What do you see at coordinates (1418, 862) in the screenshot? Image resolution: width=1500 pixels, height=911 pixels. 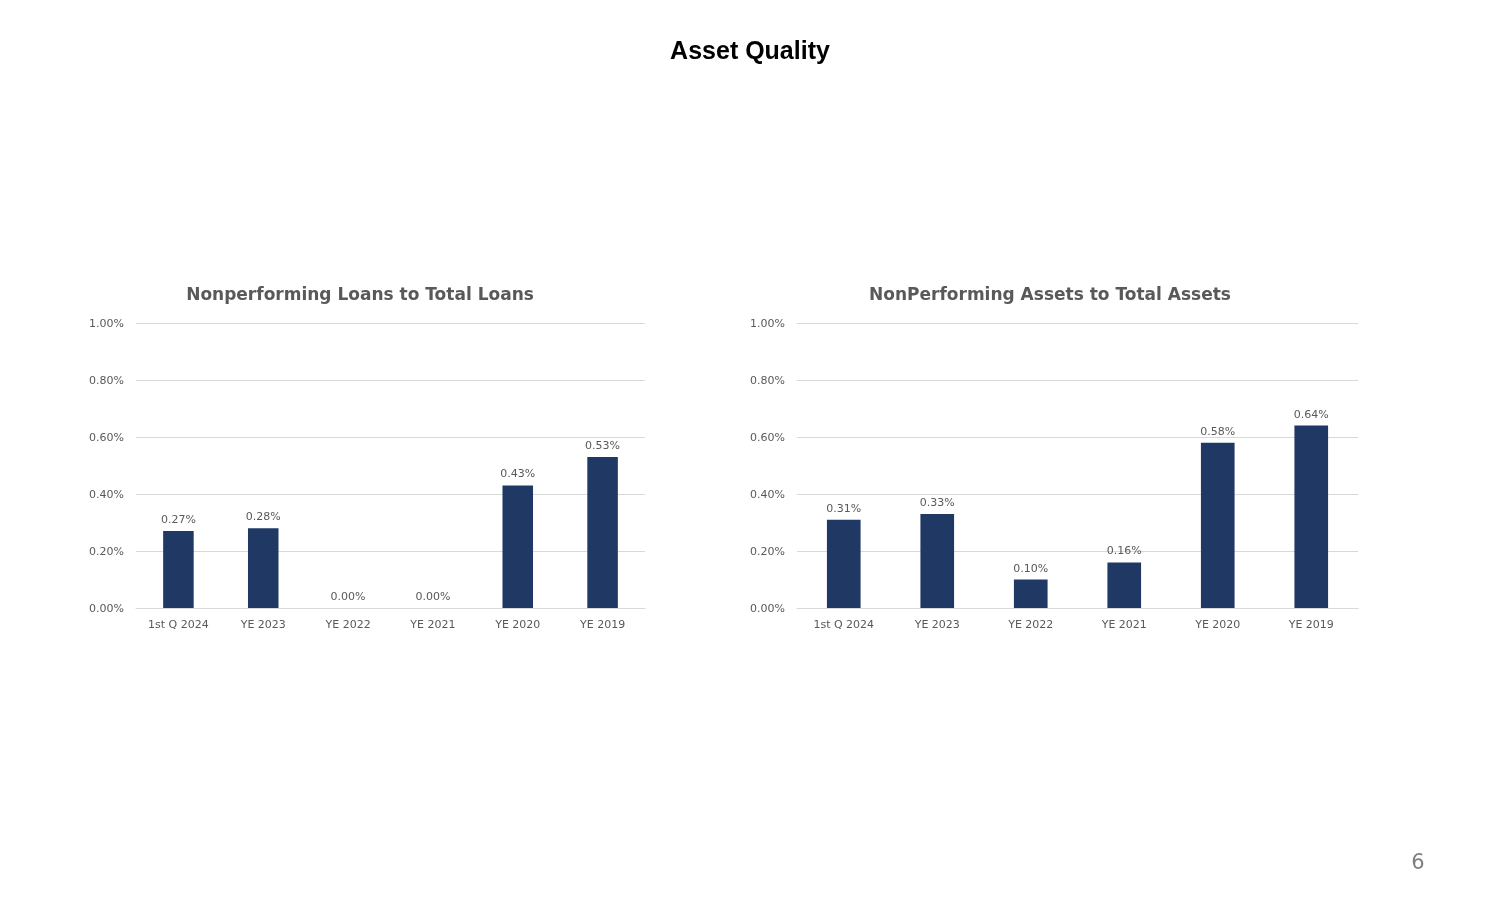 I see `text: 6` at bounding box center [1418, 862].